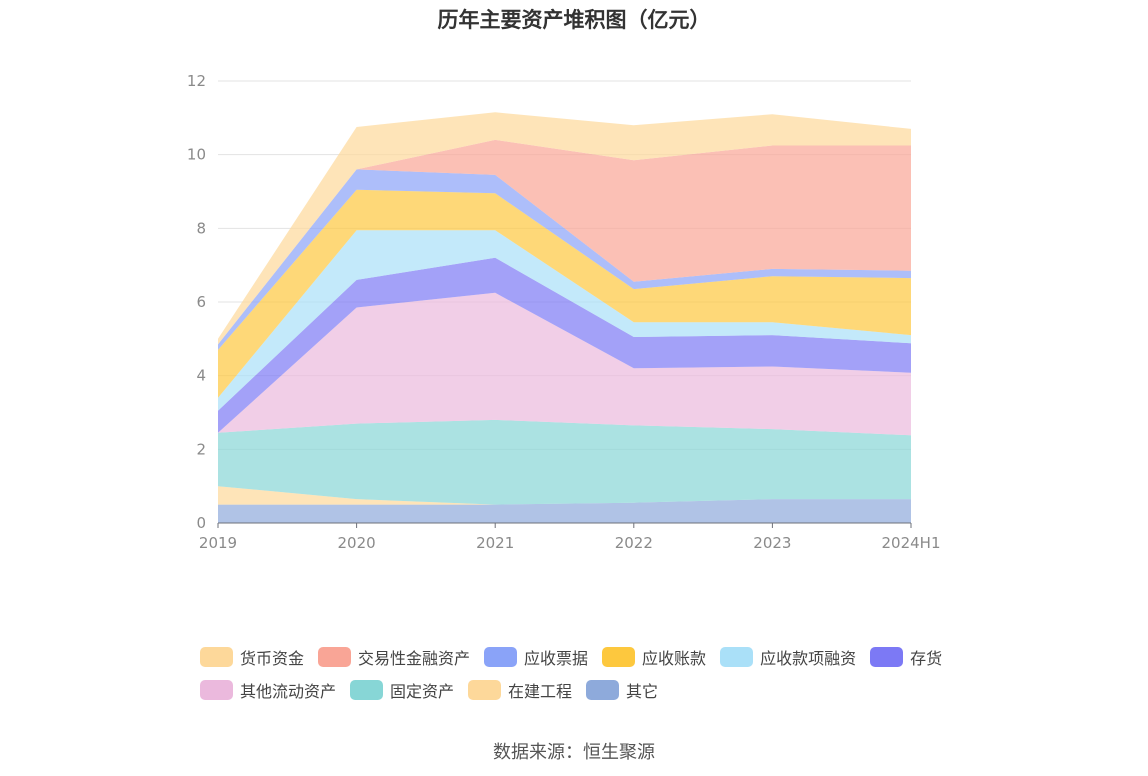 The image size is (1148, 776). What do you see at coordinates (634, 543) in the screenshot?
I see `x-tick-label: 2022` at bounding box center [634, 543].